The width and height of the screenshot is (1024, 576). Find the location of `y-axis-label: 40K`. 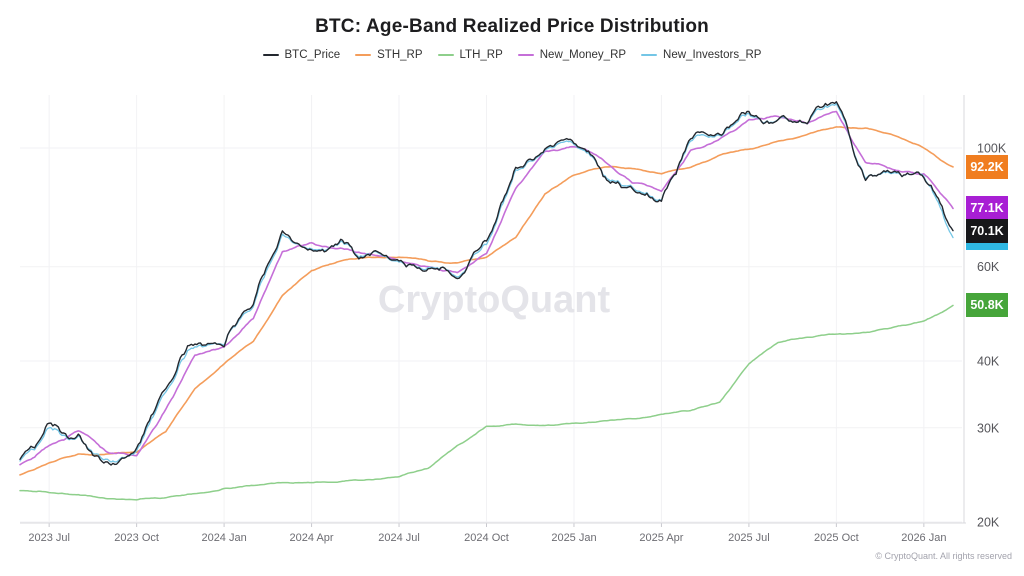

y-axis-label: 40K is located at coordinates (988, 361).